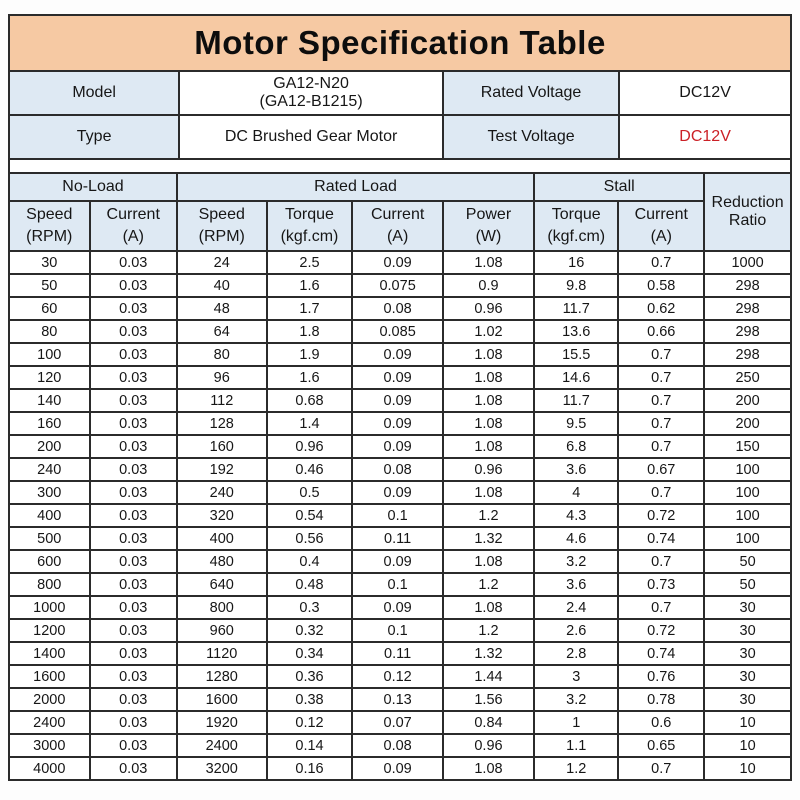 The width and height of the screenshot is (800, 800). I want to click on table-cell: 0.67, so click(661, 469).